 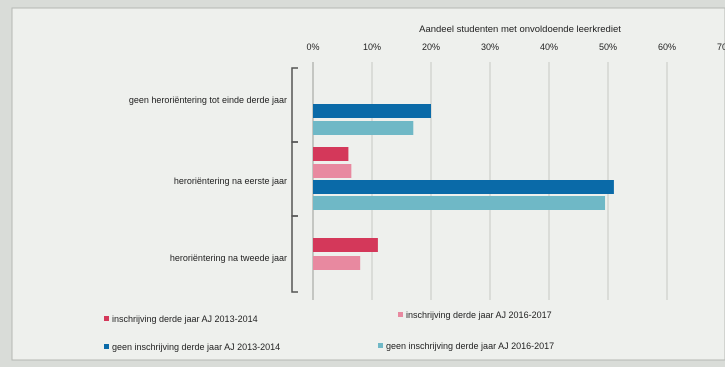 What do you see at coordinates (721, 47) in the screenshot?
I see `x-tick-label: 70%` at bounding box center [721, 47].